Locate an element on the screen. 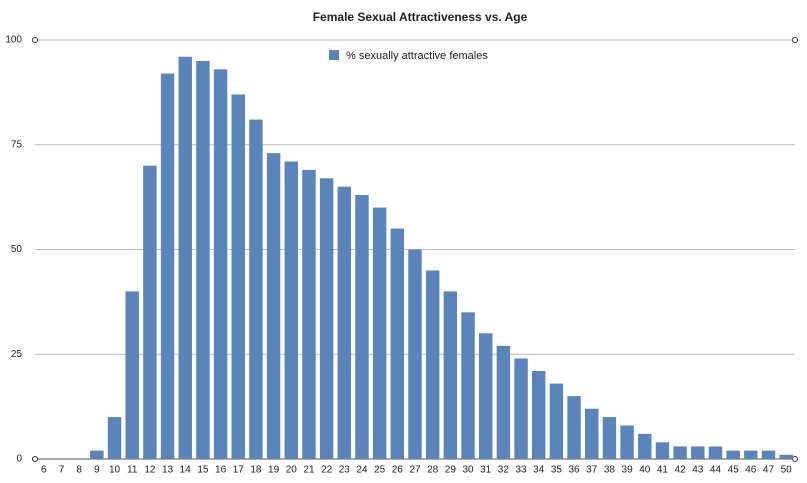  x-tick-label: 19 is located at coordinates (274, 470).